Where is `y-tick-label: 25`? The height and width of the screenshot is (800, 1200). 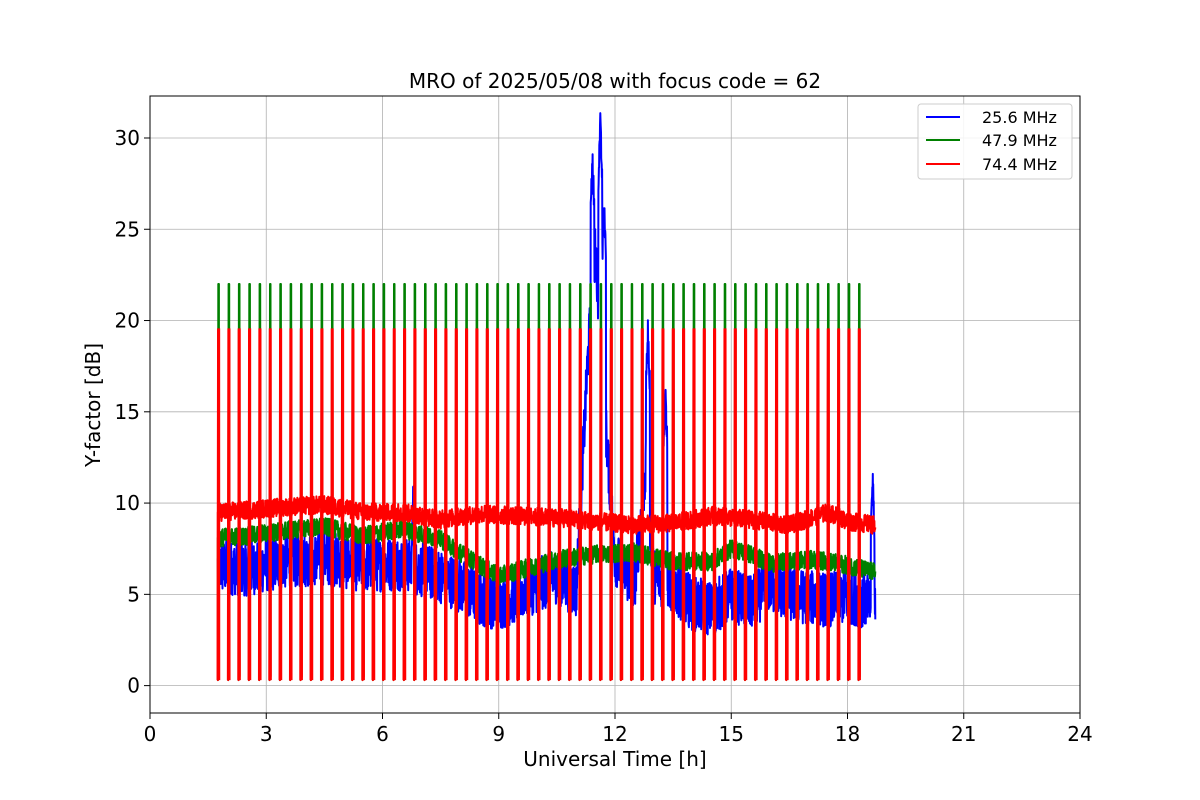 y-tick-label: 25 is located at coordinates (127, 229).